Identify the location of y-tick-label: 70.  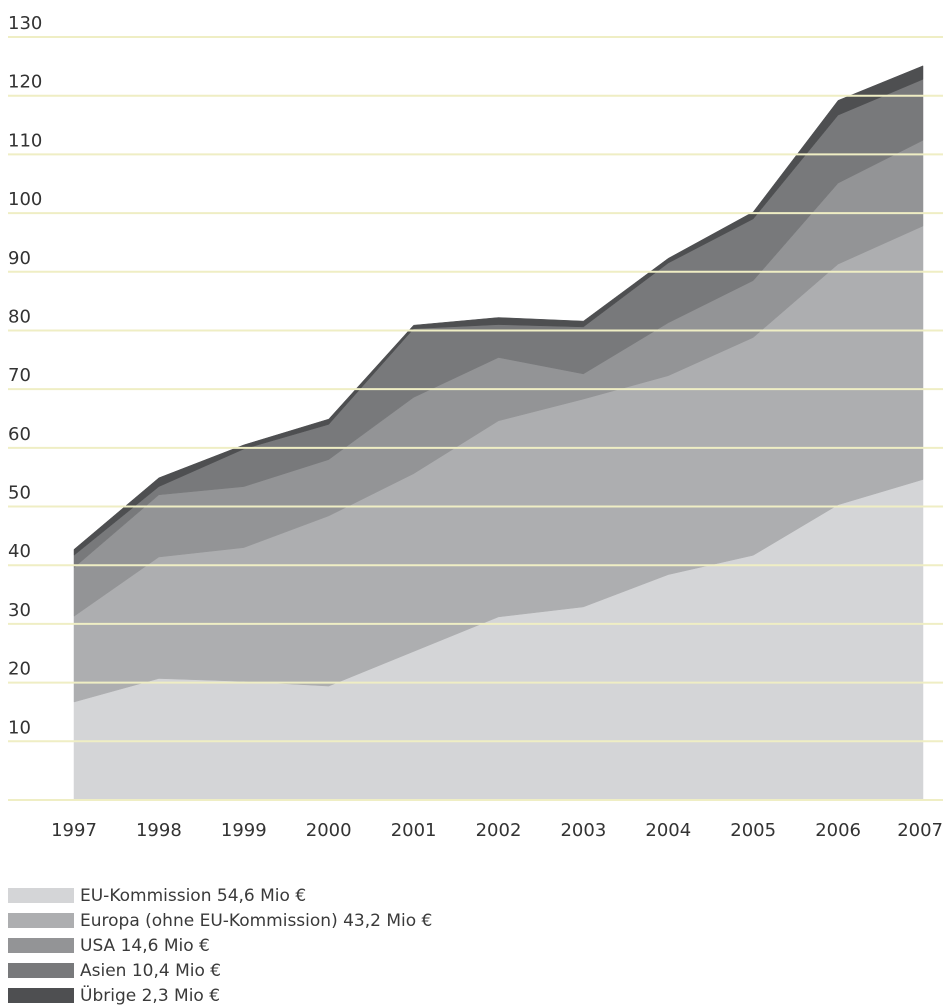
(19, 375).